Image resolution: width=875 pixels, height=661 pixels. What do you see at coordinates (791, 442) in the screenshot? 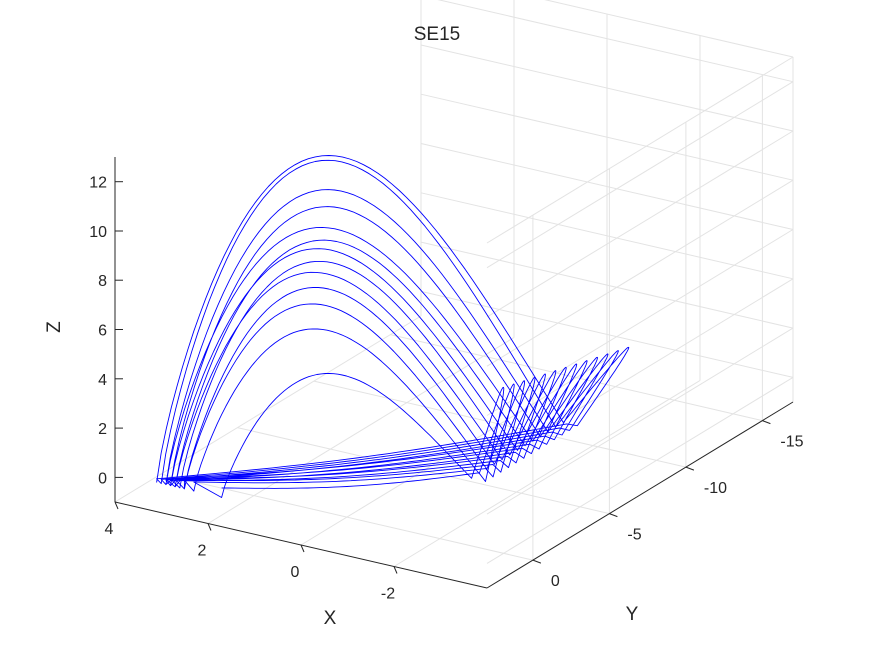
I see `y-tick-label: -15` at bounding box center [791, 442].